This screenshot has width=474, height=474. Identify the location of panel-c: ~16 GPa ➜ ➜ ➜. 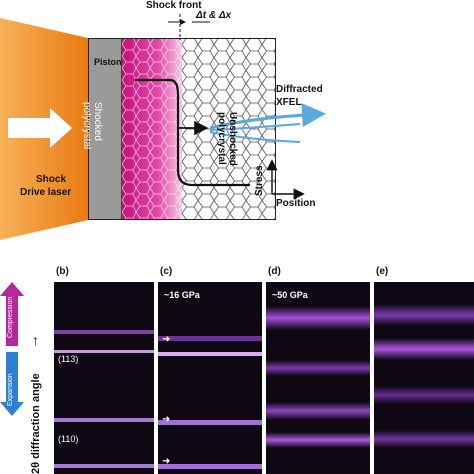
(210, 378).